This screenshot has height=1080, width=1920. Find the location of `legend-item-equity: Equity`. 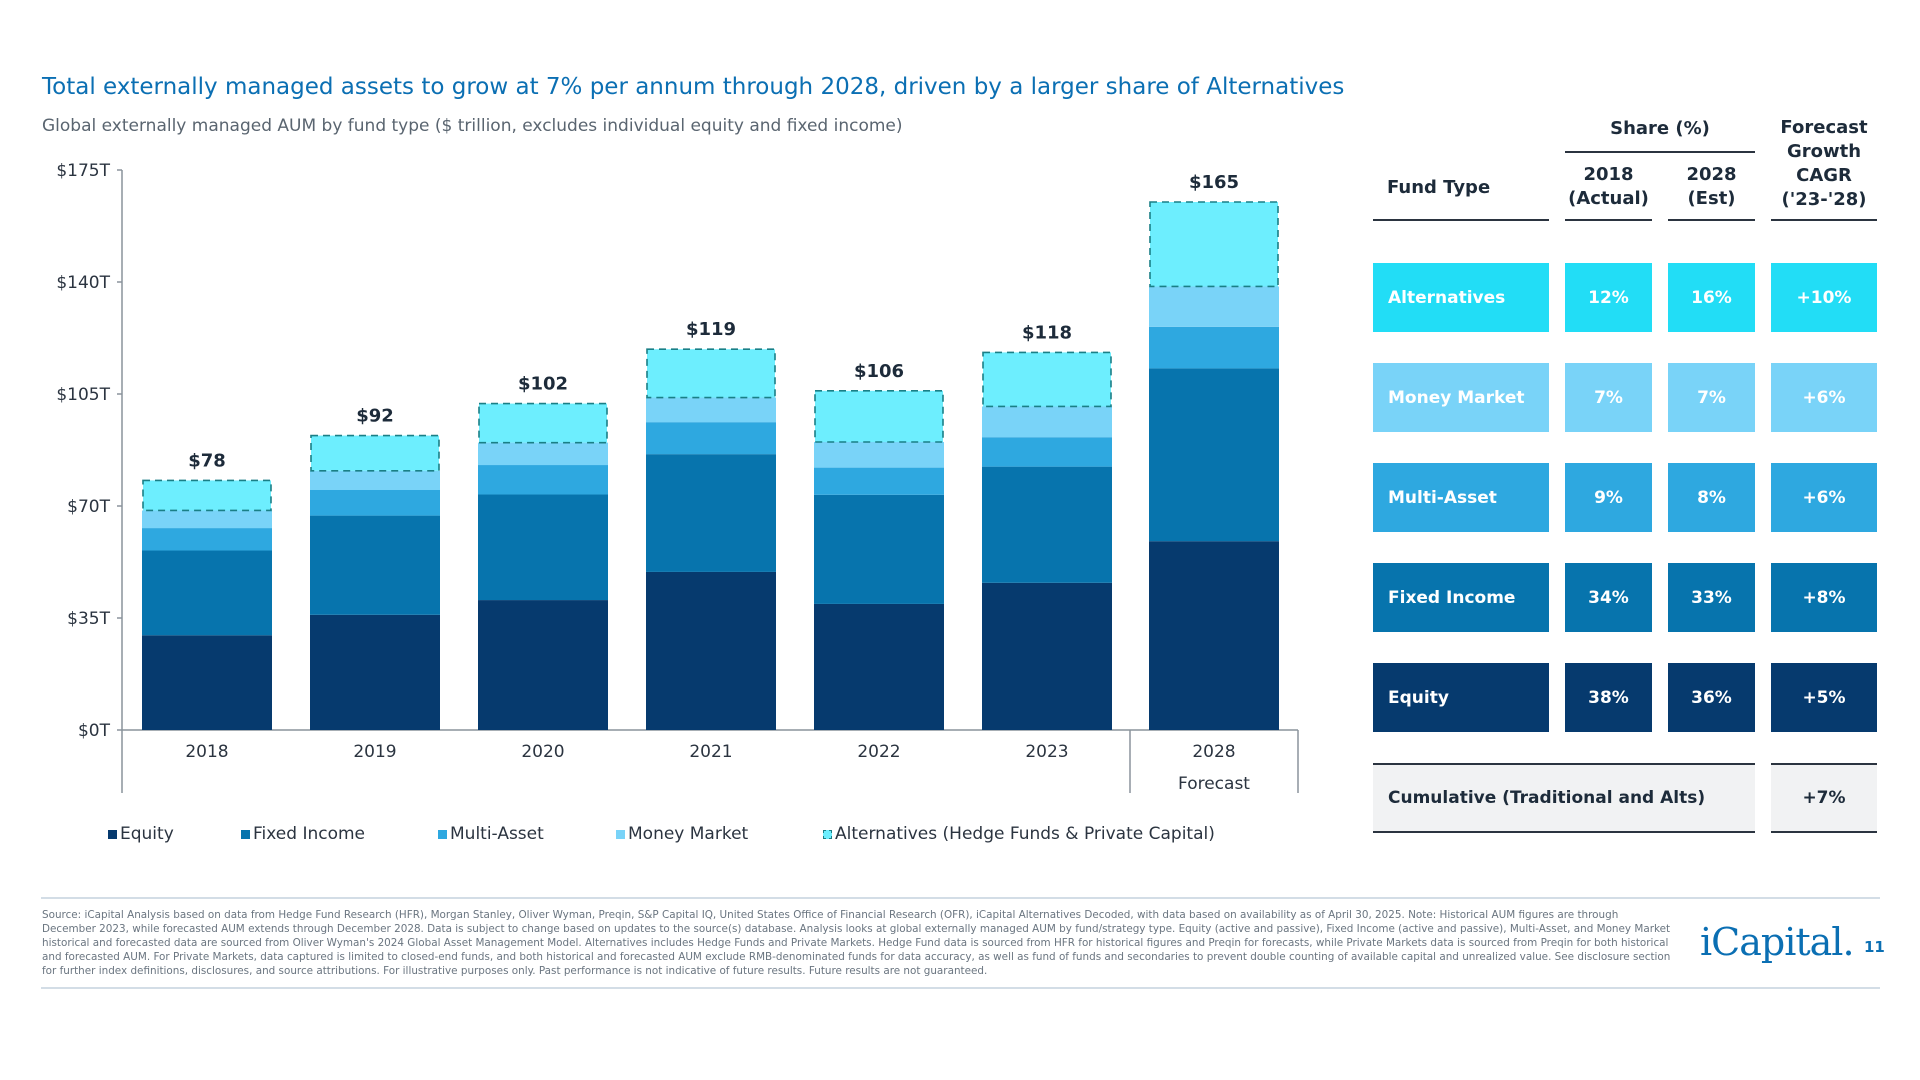

legend-item-equity: Equity is located at coordinates (141, 834).